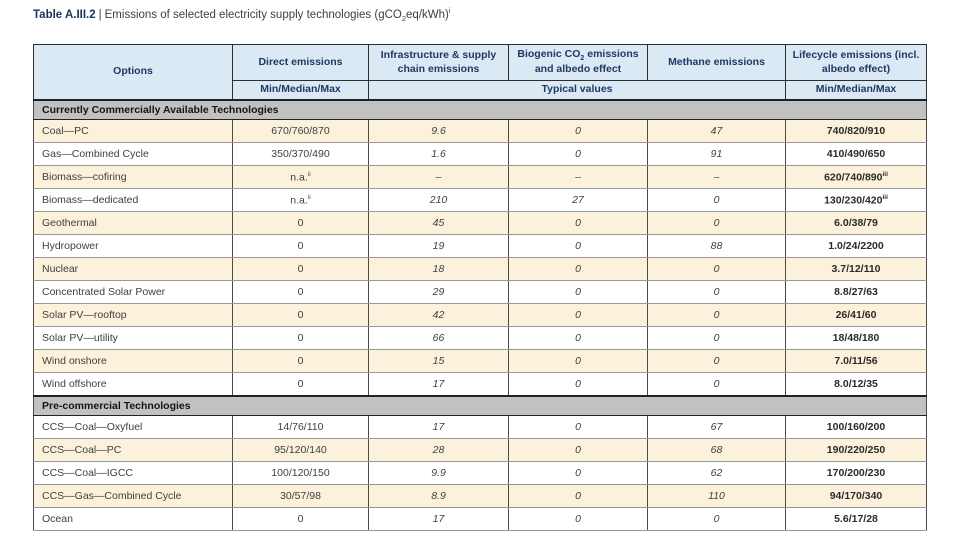 The image size is (960, 540). Describe the element at coordinates (856, 90) in the screenshot. I see `subheader-lifecycle-minmedmax: Min/Median/Max` at that location.